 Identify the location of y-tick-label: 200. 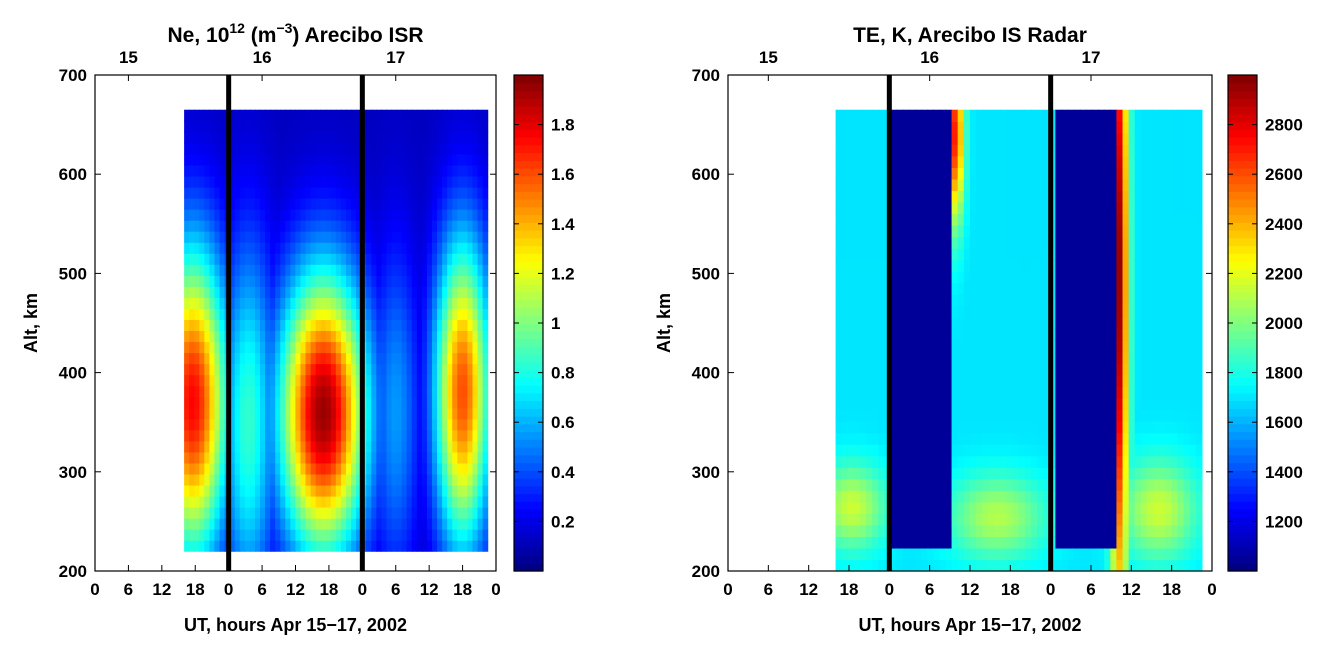
(73, 571).